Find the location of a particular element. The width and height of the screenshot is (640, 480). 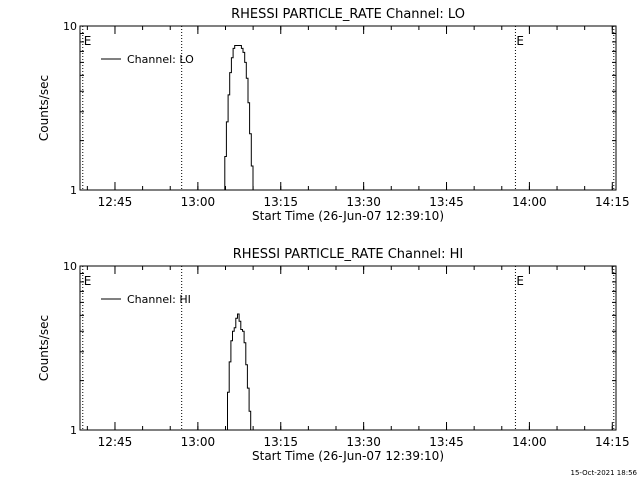

legend-label: Channel: LO is located at coordinates (160, 59).